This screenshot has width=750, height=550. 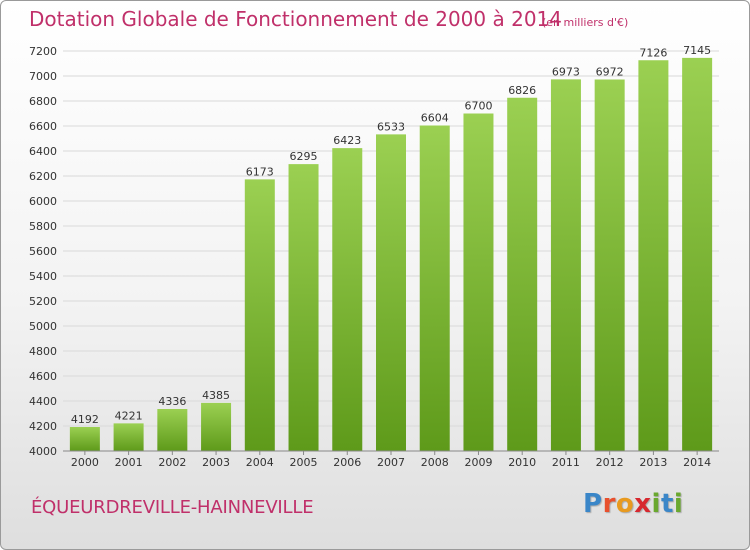 I want to click on data-label: 4336, so click(x=172, y=401).